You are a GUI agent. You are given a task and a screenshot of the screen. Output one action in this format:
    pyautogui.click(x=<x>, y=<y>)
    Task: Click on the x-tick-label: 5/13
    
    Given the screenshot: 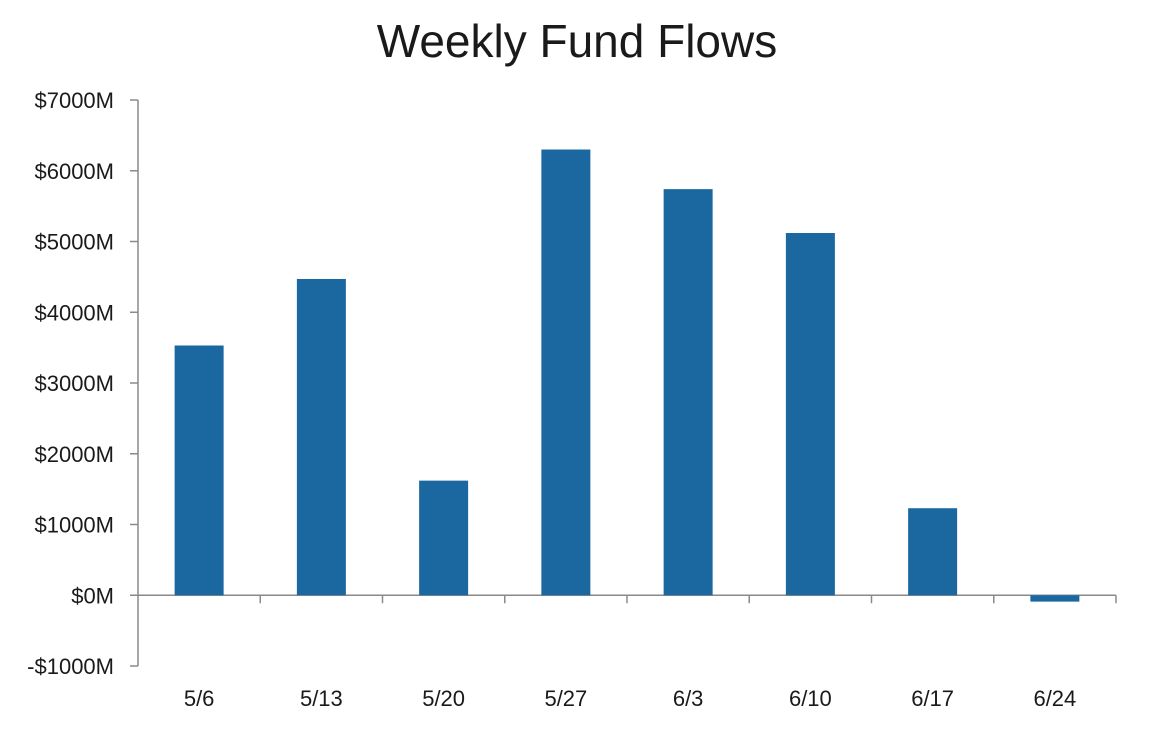 What is the action you would take?
    pyautogui.click(x=321, y=698)
    